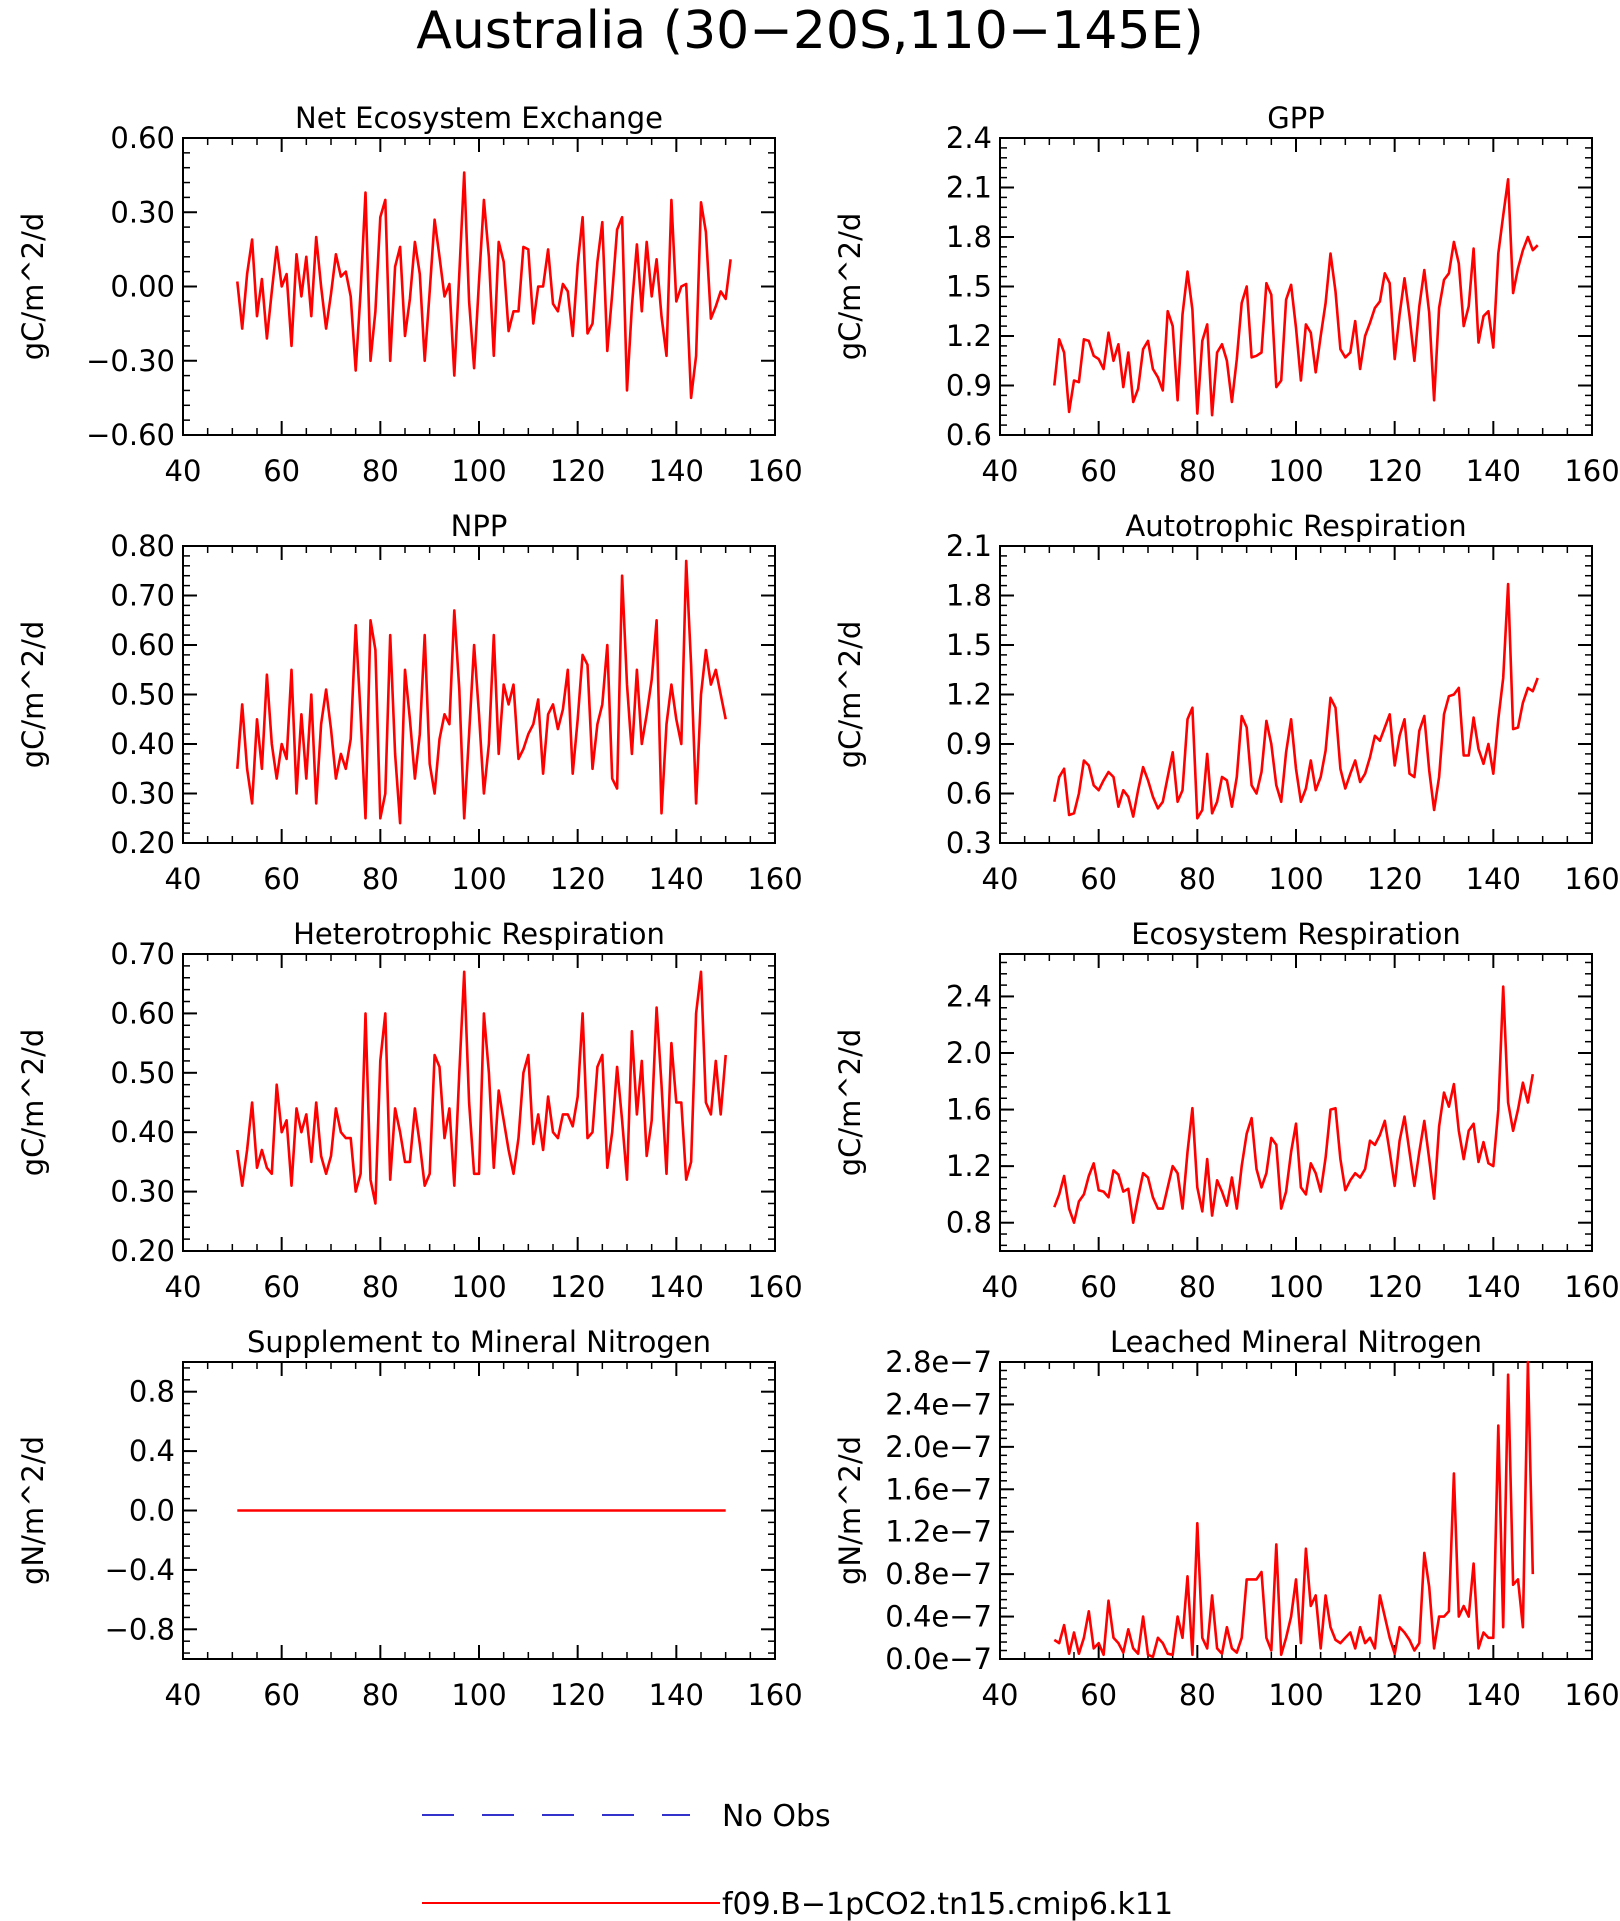  Describe the element at coordinates (1295, 118) in the screenshot. I see `panel-title: GPP` at that location.